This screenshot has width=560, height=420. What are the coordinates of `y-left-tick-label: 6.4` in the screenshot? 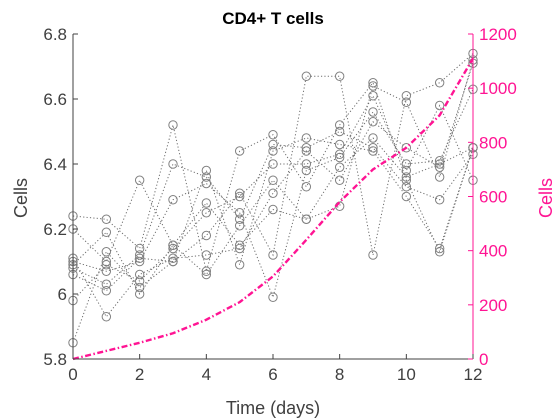 It's located at (55, 164).